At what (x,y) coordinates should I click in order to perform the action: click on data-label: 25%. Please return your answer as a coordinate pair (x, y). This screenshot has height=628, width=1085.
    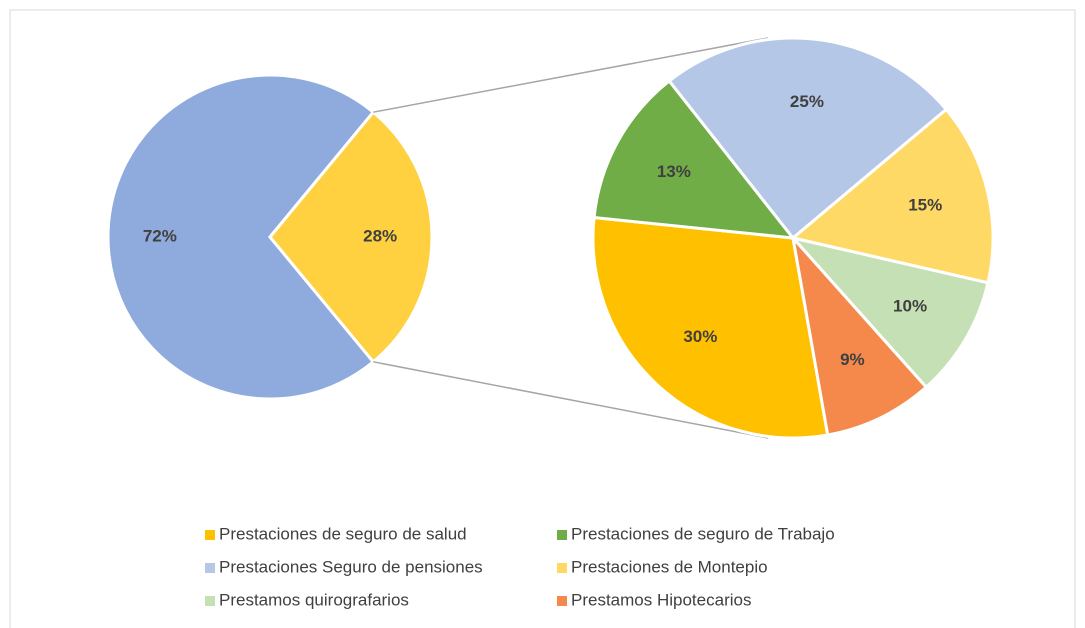
    Looking at the image, I should click on (807, 101).